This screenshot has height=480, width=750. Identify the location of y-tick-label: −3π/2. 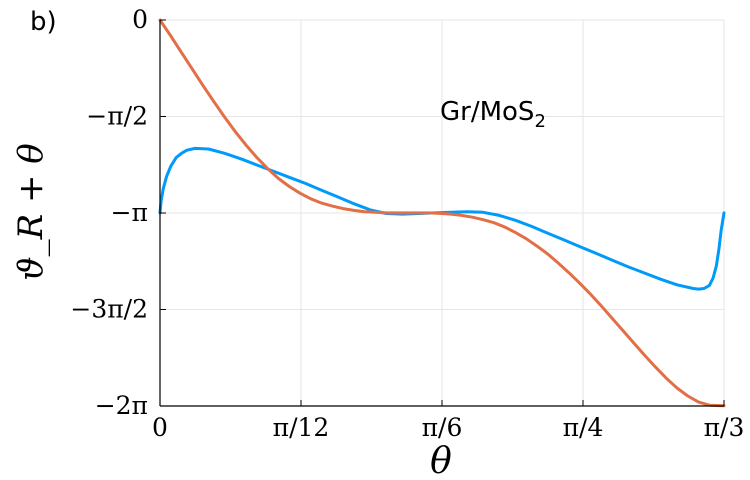
(109, 309).